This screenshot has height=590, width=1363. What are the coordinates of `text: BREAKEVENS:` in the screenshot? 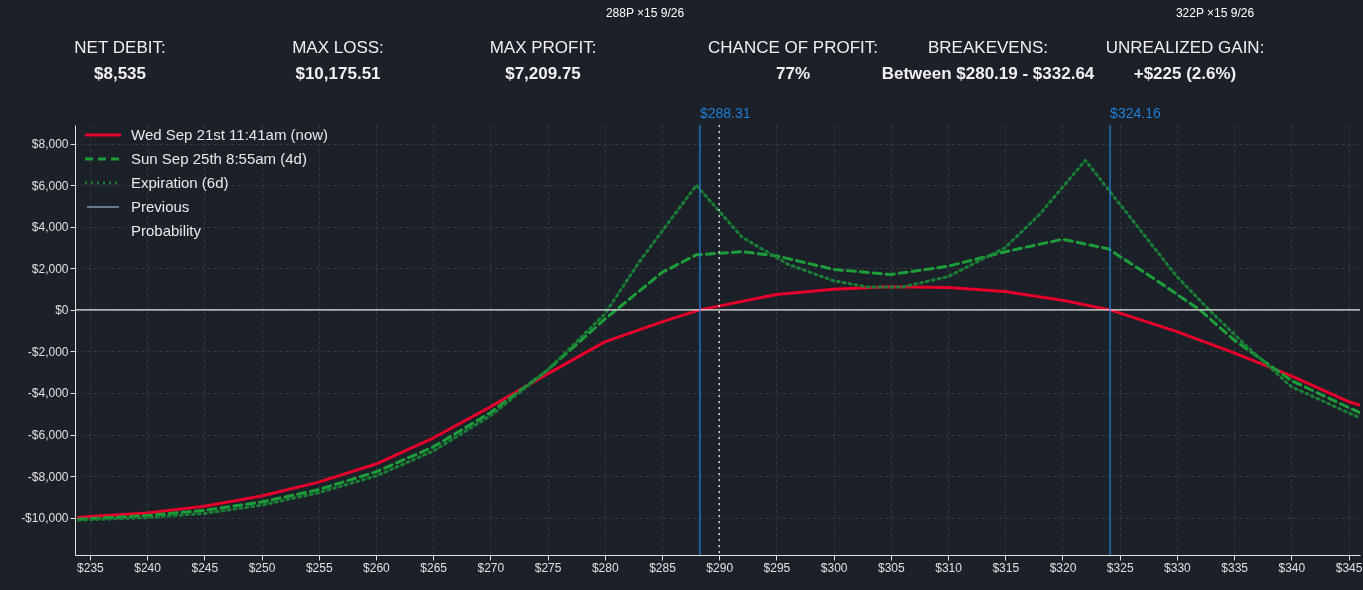 It's located at (988, 47).